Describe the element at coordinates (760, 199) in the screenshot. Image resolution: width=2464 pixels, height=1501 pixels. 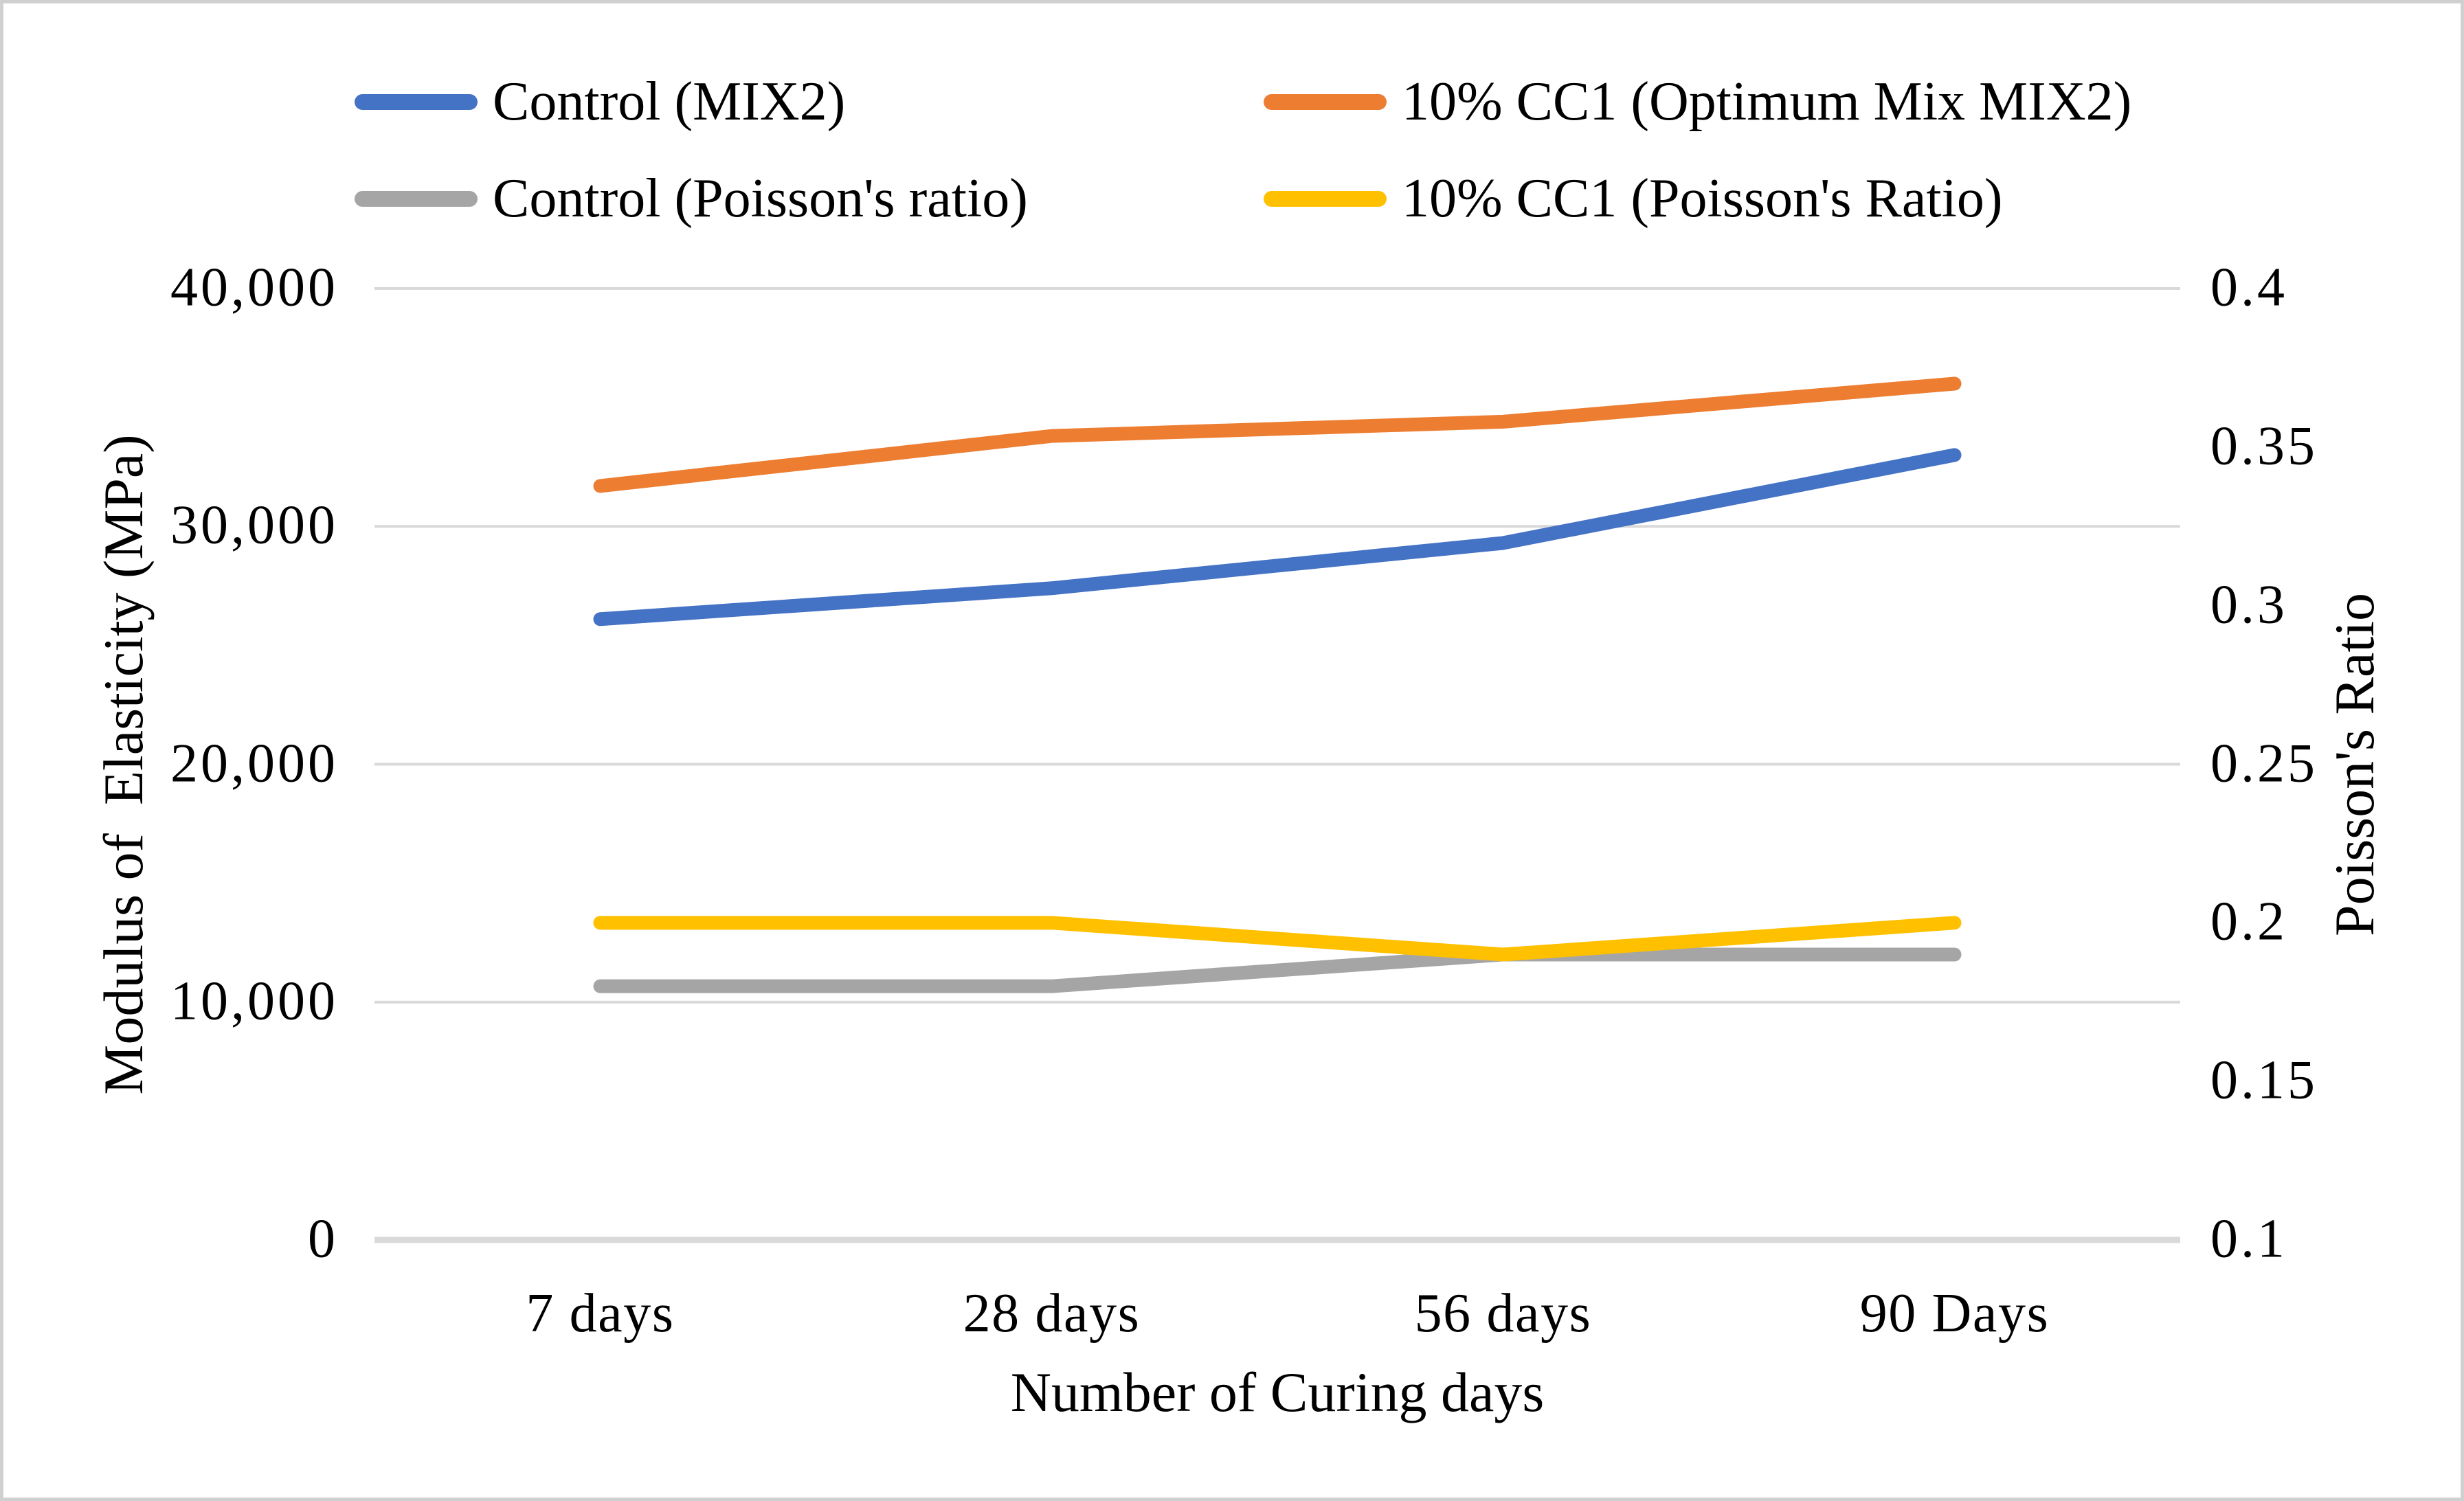
I see `legend-label: Control (Poisson's ratio)` at that location.